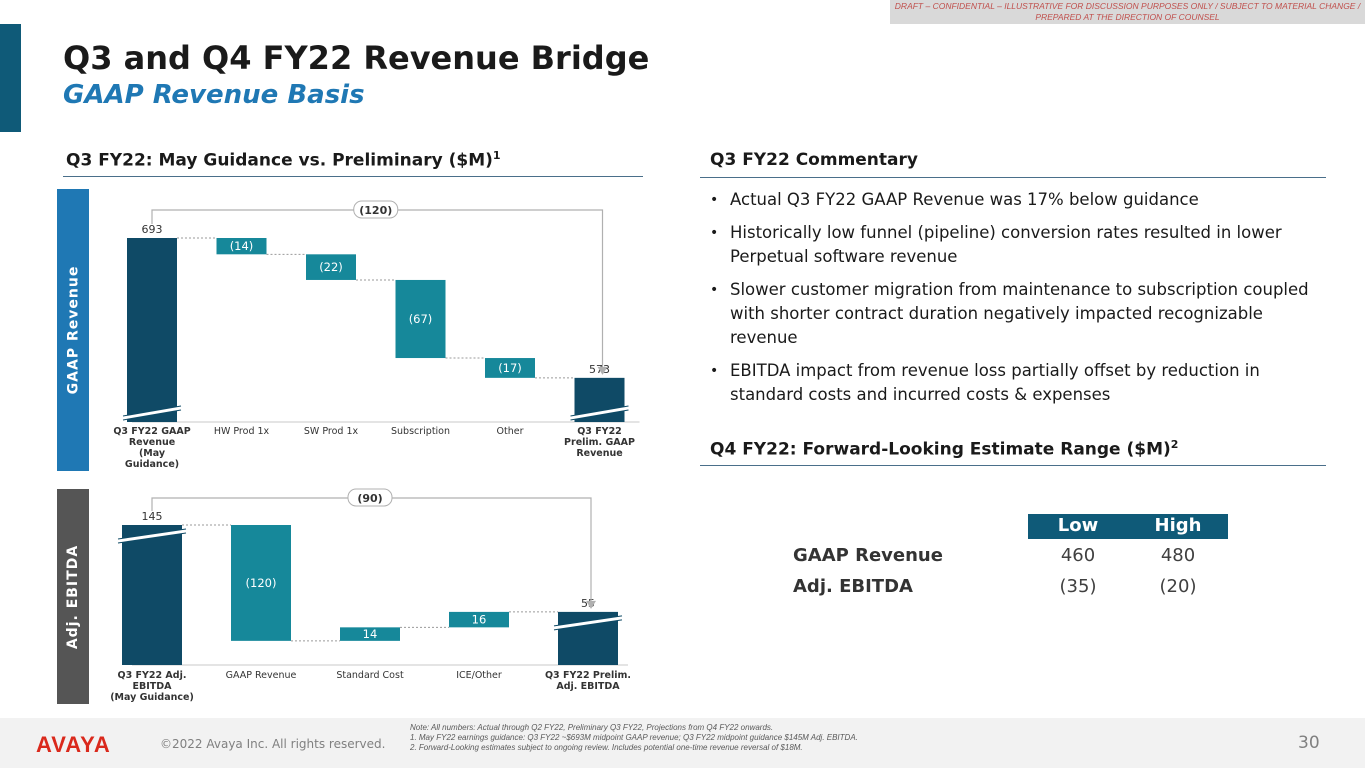 The height and width of the screenshot is (768, 1365). Describe the element at coordinates (1040, 591) in the screenshot. I see `estimate-row: Adj. EBITDA (35) (20)` at that location.